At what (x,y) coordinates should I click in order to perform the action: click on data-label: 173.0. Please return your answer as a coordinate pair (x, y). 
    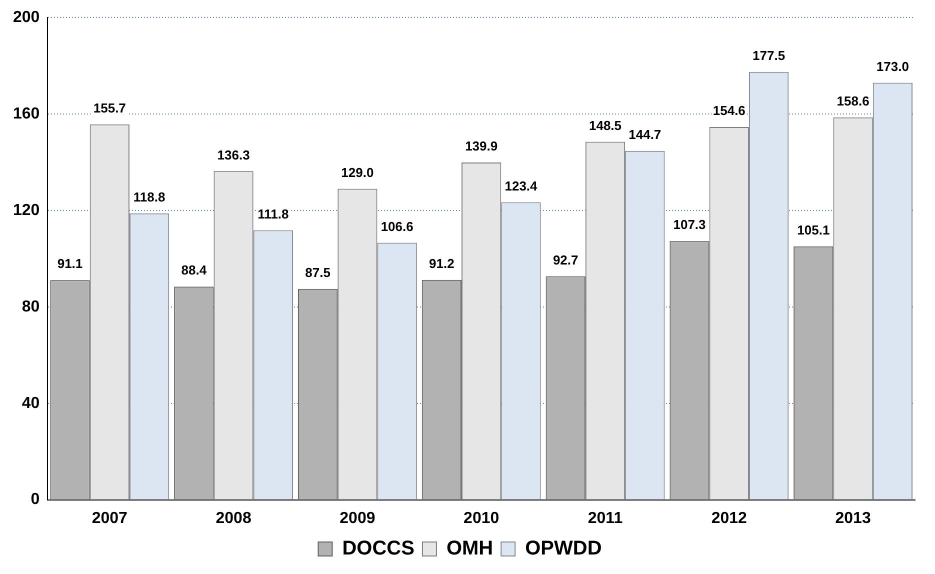
    Looking at the image, I should click on (892, 66).